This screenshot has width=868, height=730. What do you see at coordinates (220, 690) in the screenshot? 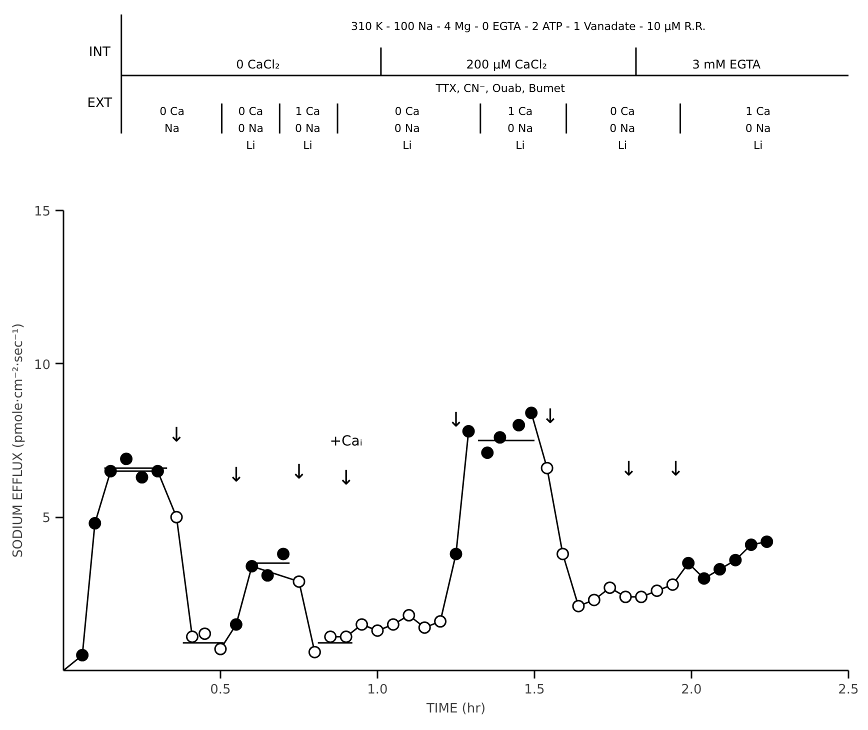
I see `x-tick-label: 0.5` at bounding box center [220, 690].